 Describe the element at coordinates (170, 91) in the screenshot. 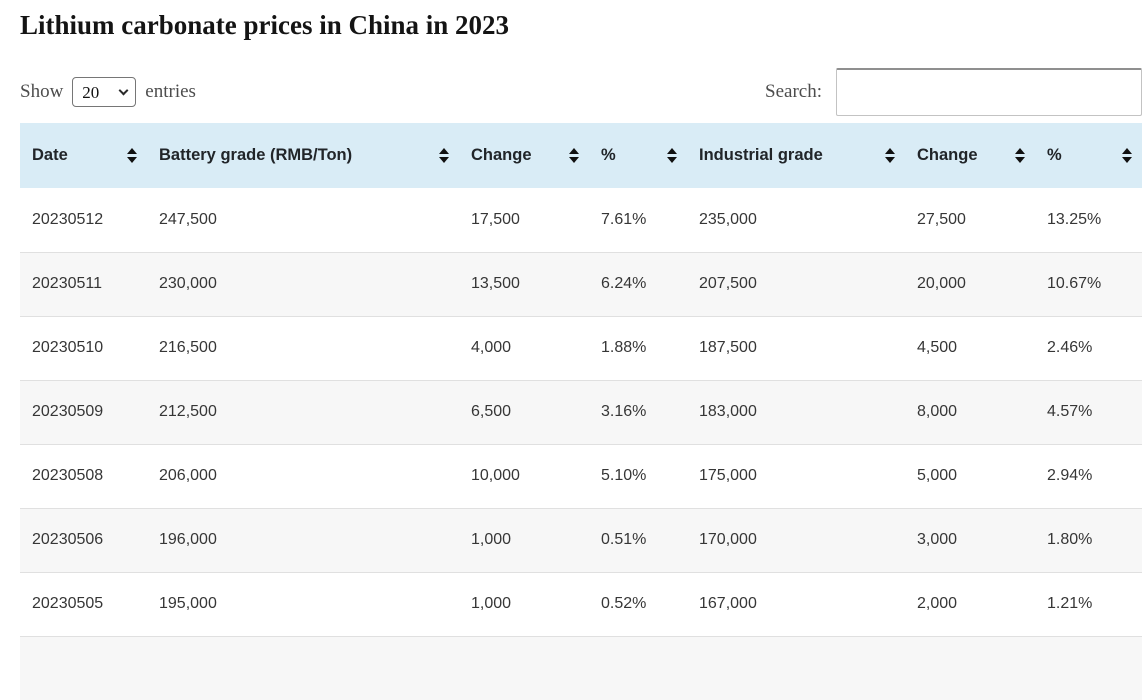

I see `entries-label: entries` at that location.